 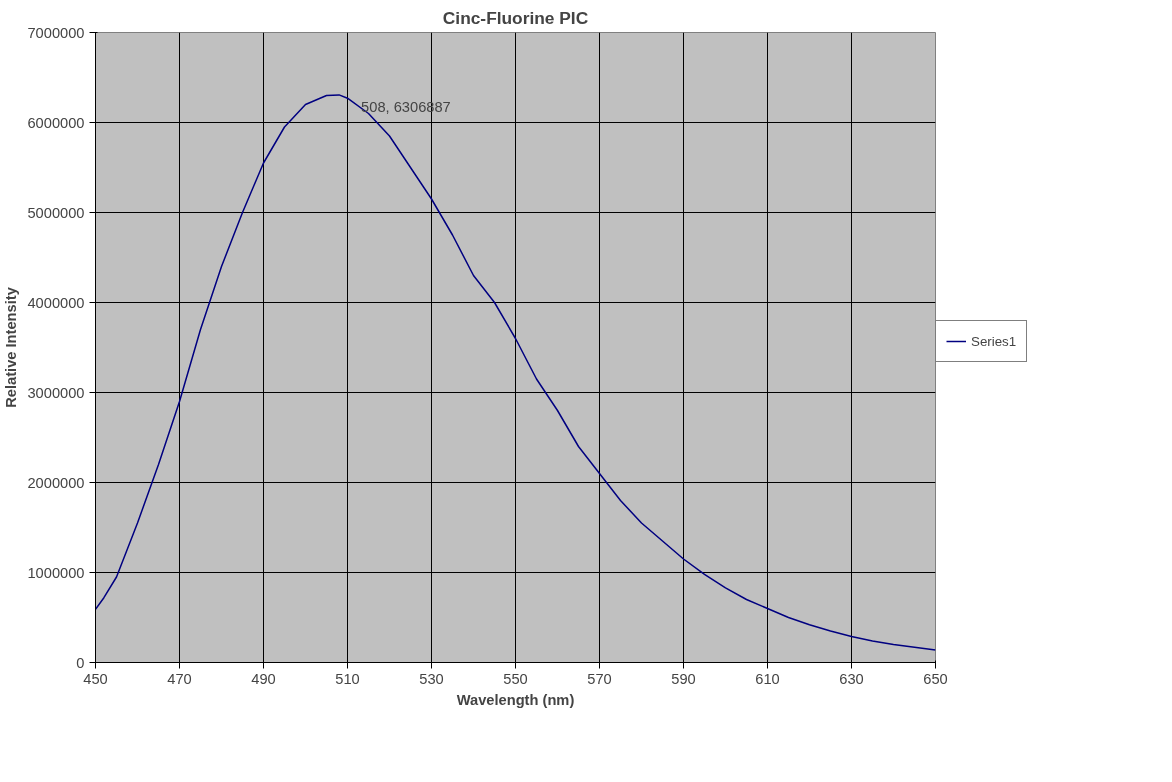 I want to click on y-tick-label: 6000000, so click(x=56, y=122).